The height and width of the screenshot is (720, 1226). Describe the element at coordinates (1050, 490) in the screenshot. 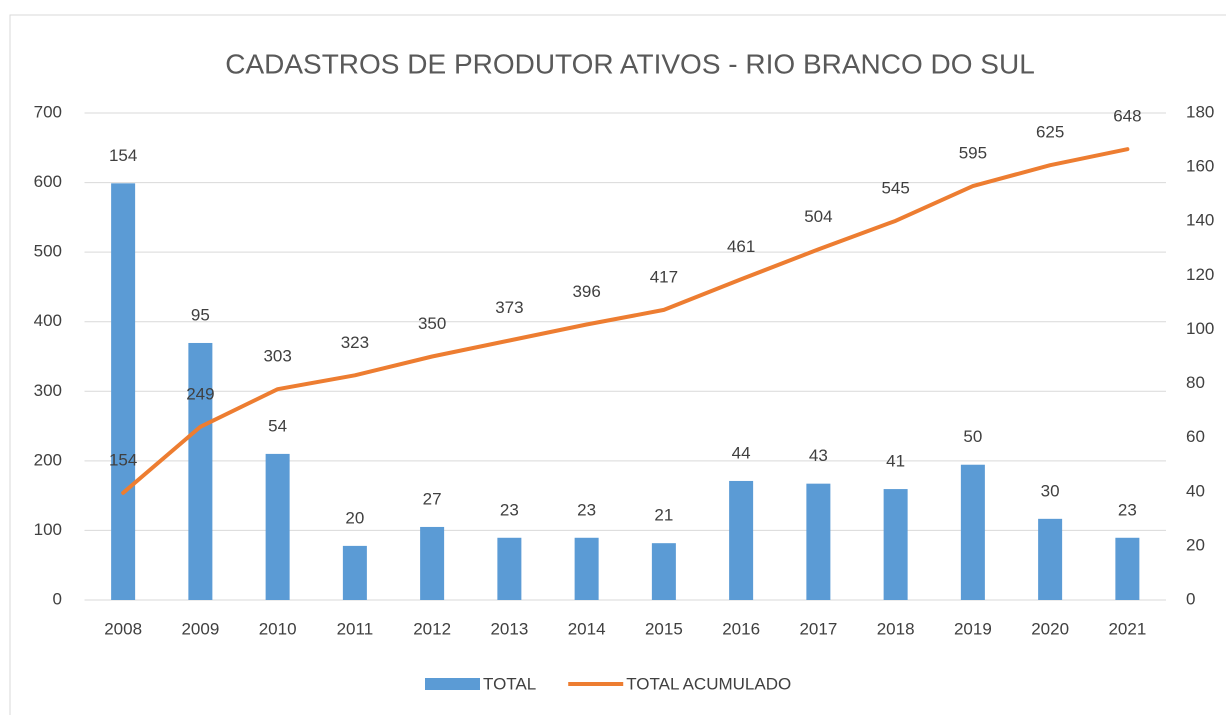

I see `bar-label: 30` at that location.